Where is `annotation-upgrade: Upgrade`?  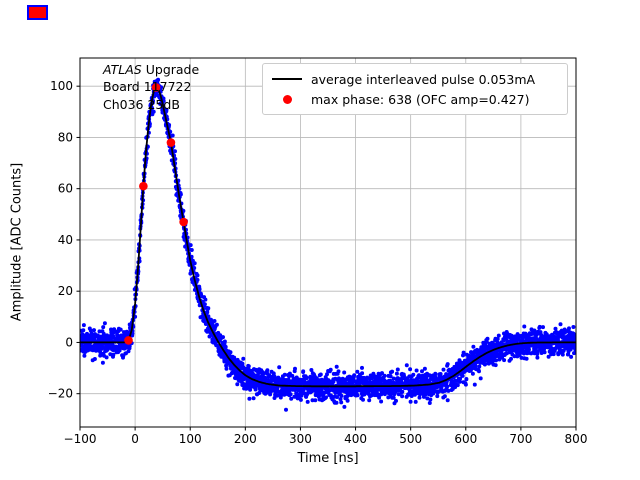 annotation-upgrade: Upgrade is located at coordinates (172, 69).